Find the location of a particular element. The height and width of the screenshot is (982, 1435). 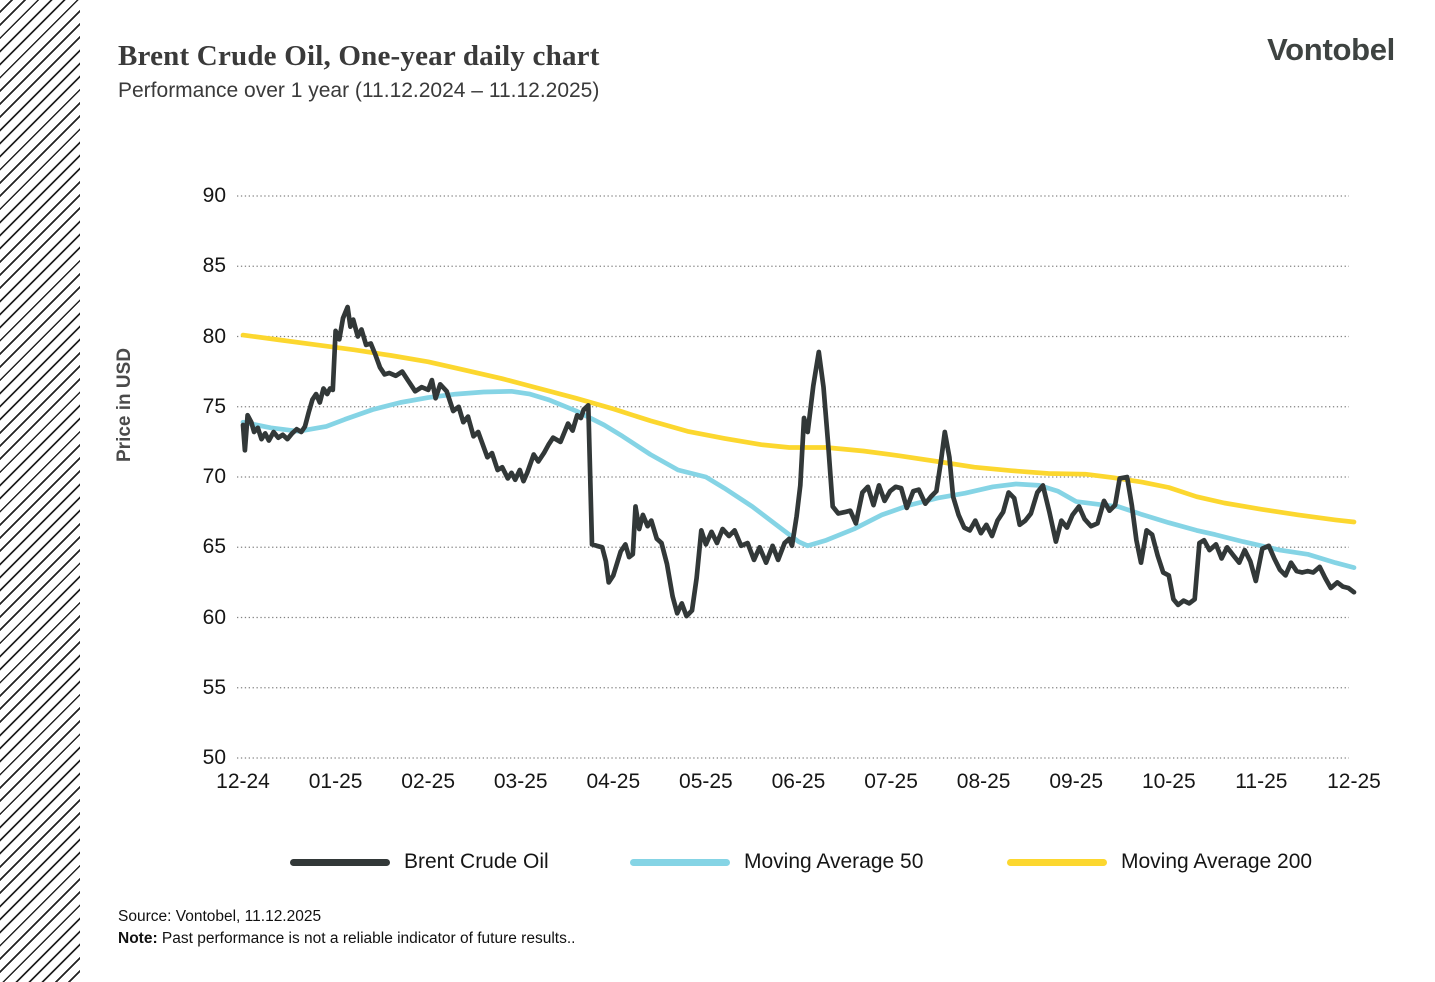

x-tick-09-25: 09-25 is located at coordinates (1076, 781).